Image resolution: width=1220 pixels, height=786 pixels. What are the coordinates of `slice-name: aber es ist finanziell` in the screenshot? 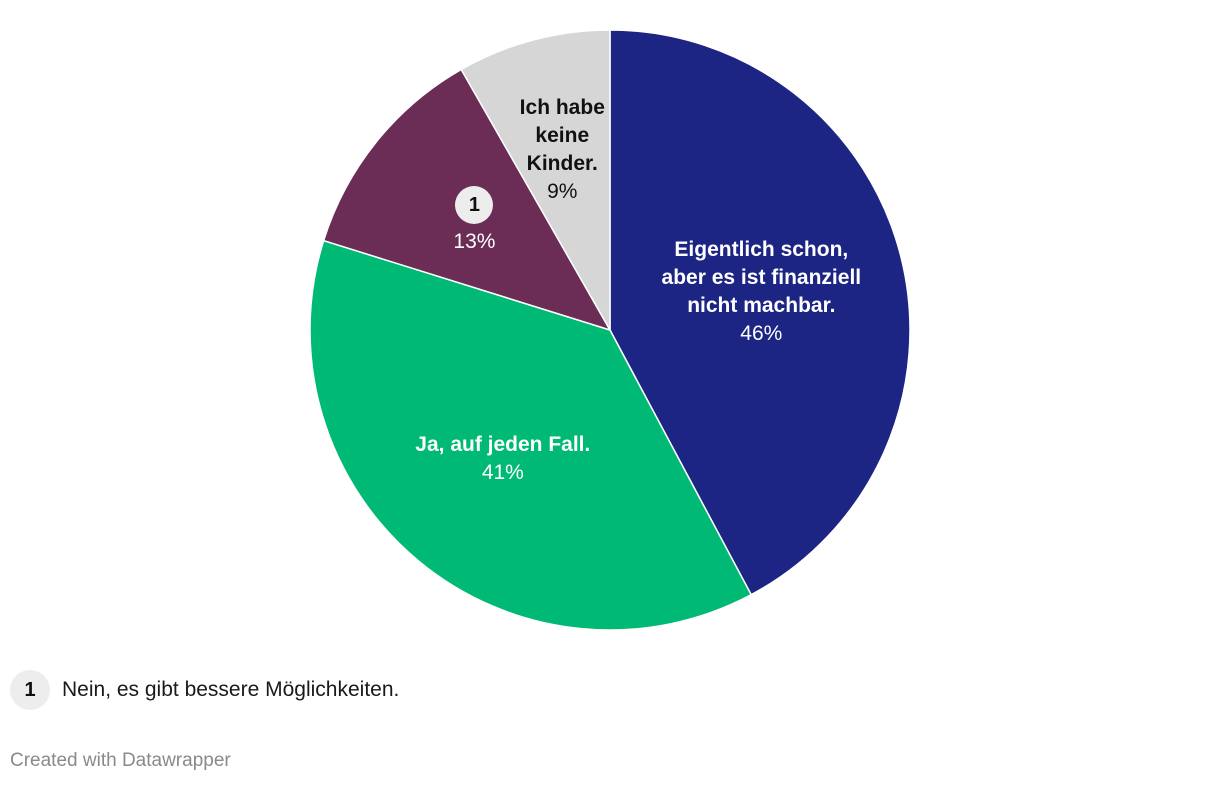 It's located at (761, 278).